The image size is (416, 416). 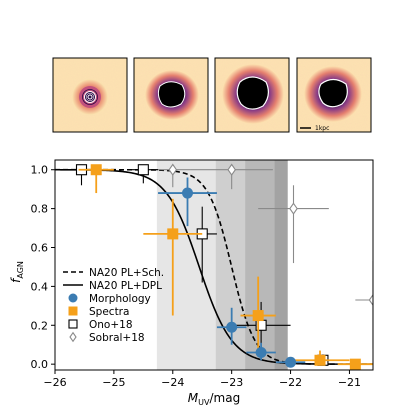 I want to click on y-tick-label: 0.8, so click(x=40, y=209).